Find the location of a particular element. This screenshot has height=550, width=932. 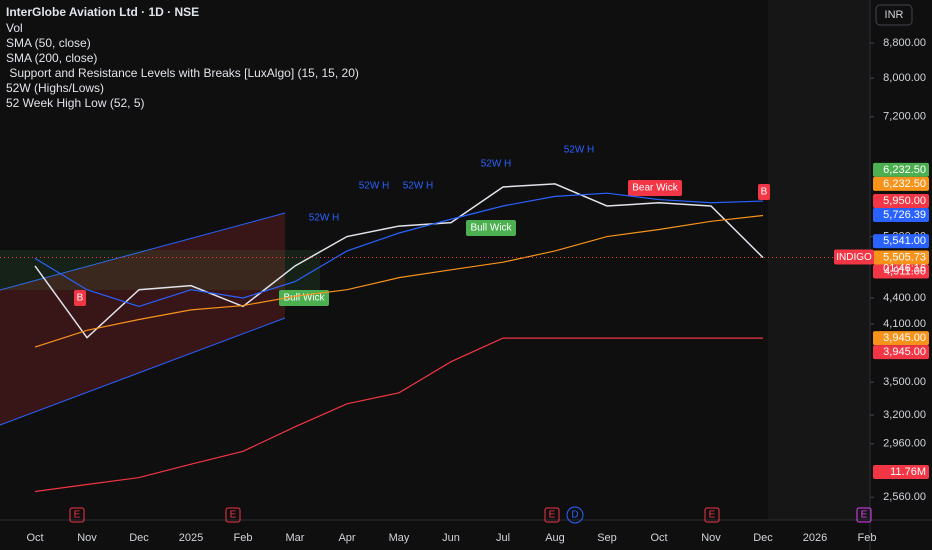

channel-lower is located at coordinates (143, 371).